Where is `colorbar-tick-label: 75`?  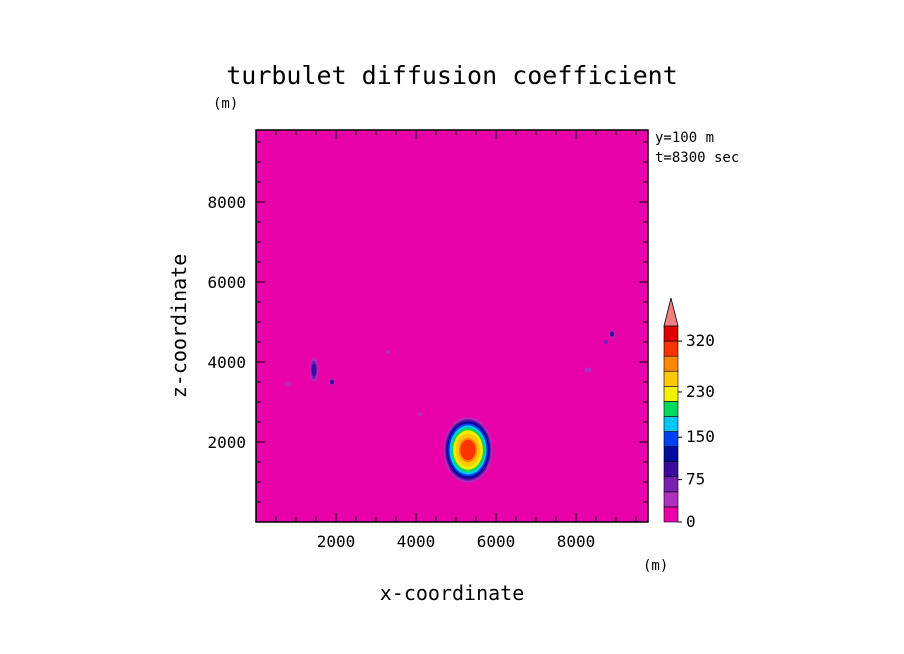
colorbar-tick-label: 75 is located at coordinates (695, 479).